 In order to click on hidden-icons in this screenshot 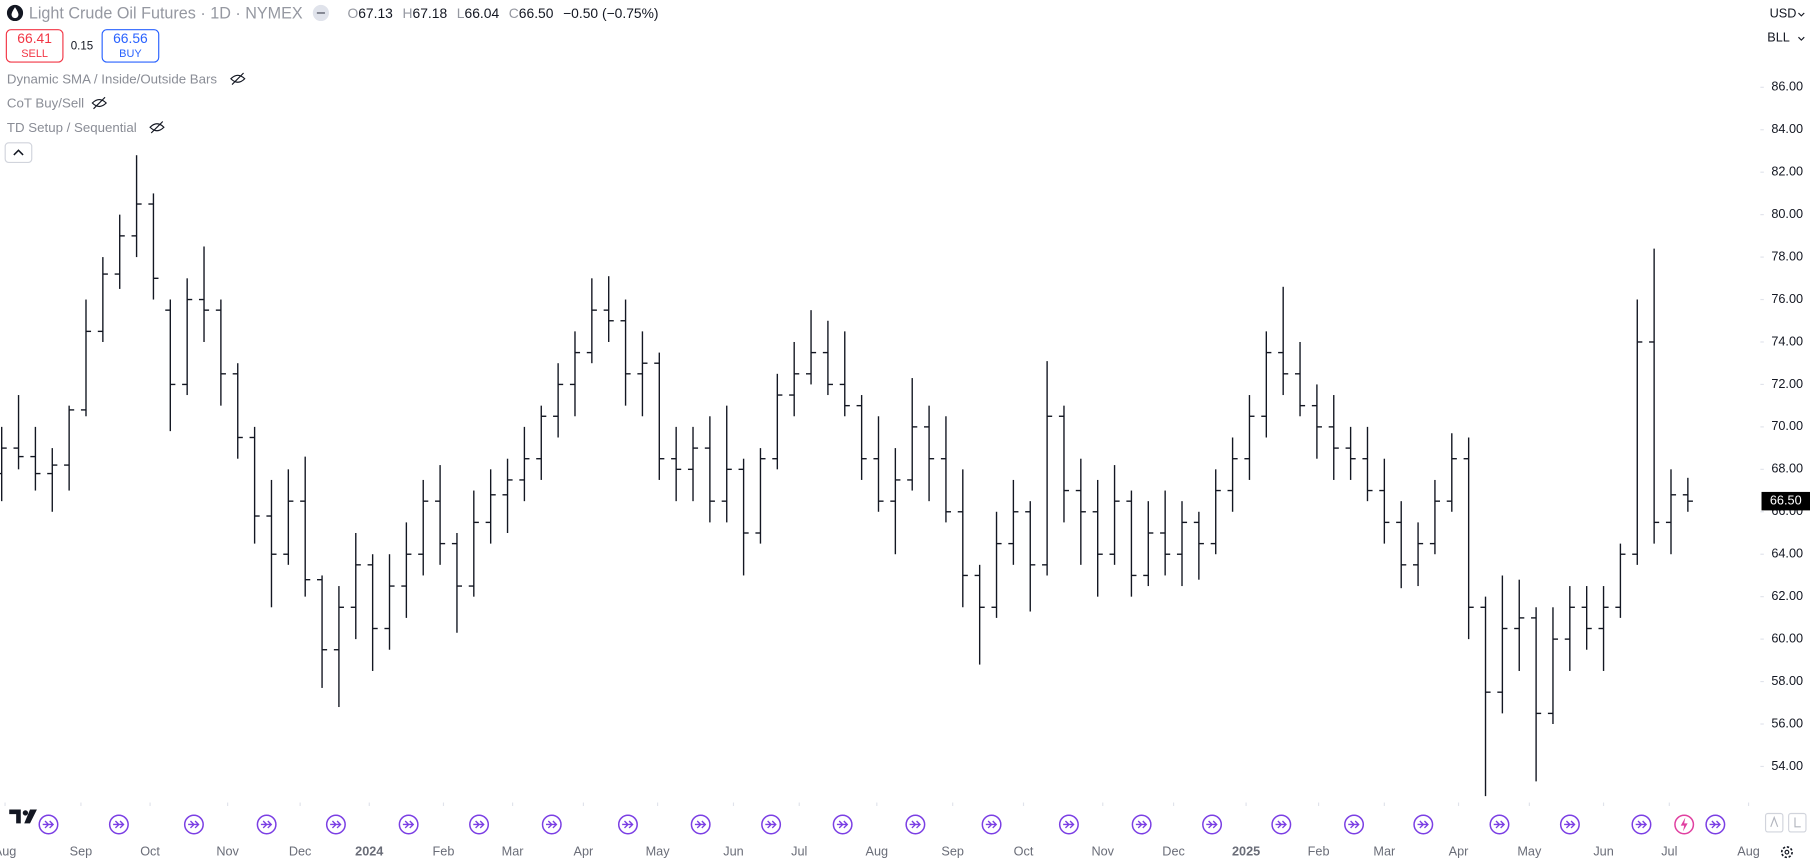, I will do `click(168, 103)`.